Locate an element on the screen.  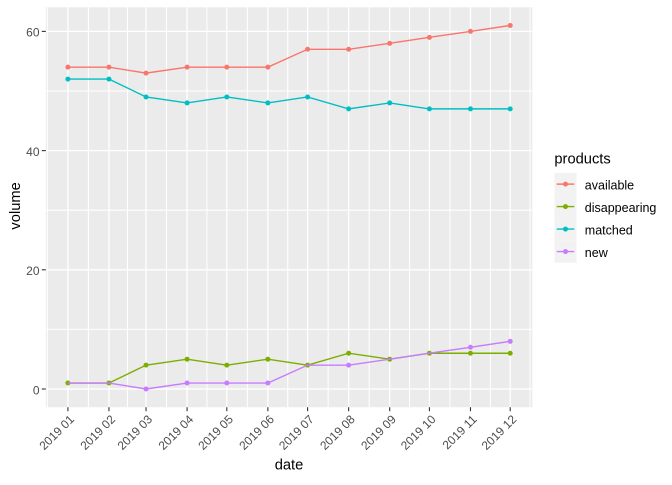
svg-text: disappearing is located at coordinates (621, 208).